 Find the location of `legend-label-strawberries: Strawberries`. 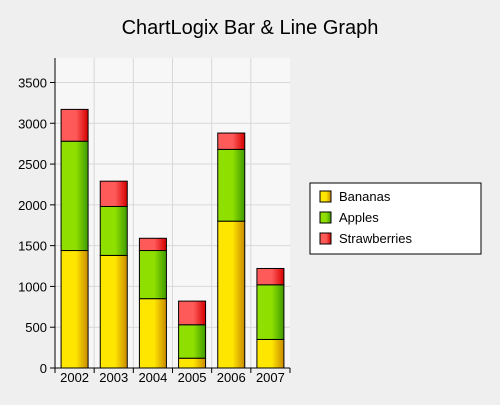

legend-label-strawberries: Strawberries is located at coordinates (375, 238).